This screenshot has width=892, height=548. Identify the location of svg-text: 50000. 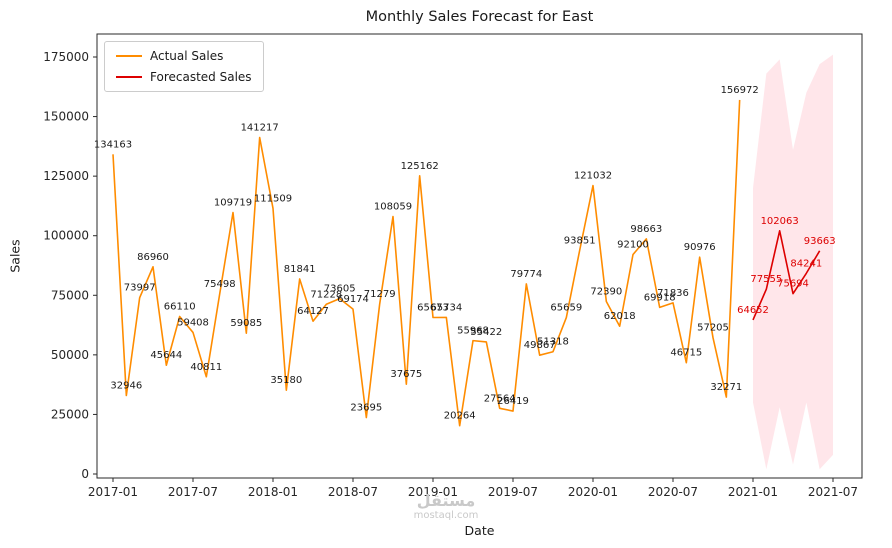
(70, 355).